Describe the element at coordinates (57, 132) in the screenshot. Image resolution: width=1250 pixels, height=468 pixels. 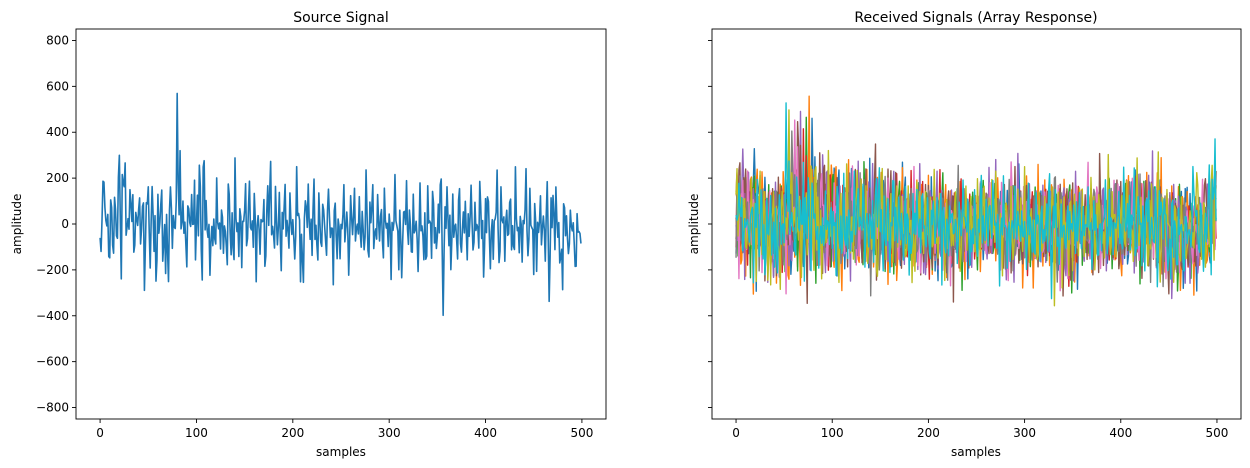
I see `y-tick-label: 400` at that location.